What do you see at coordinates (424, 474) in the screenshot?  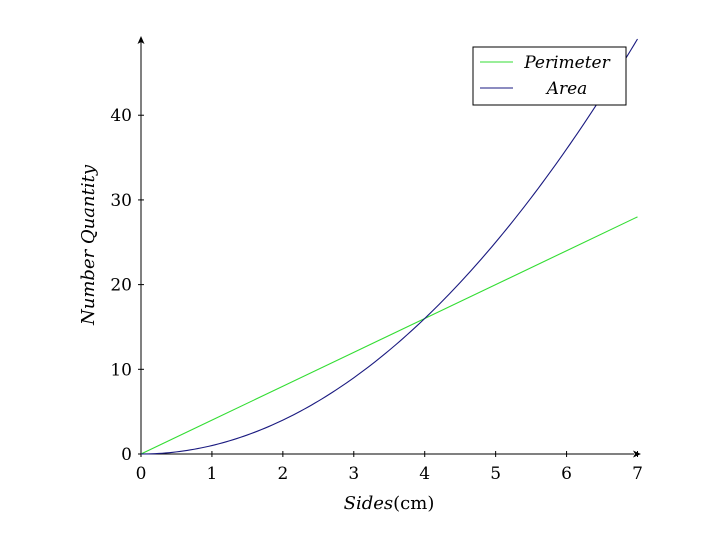 I see `x-tick-label: 4` at bounding box center [424, 474].